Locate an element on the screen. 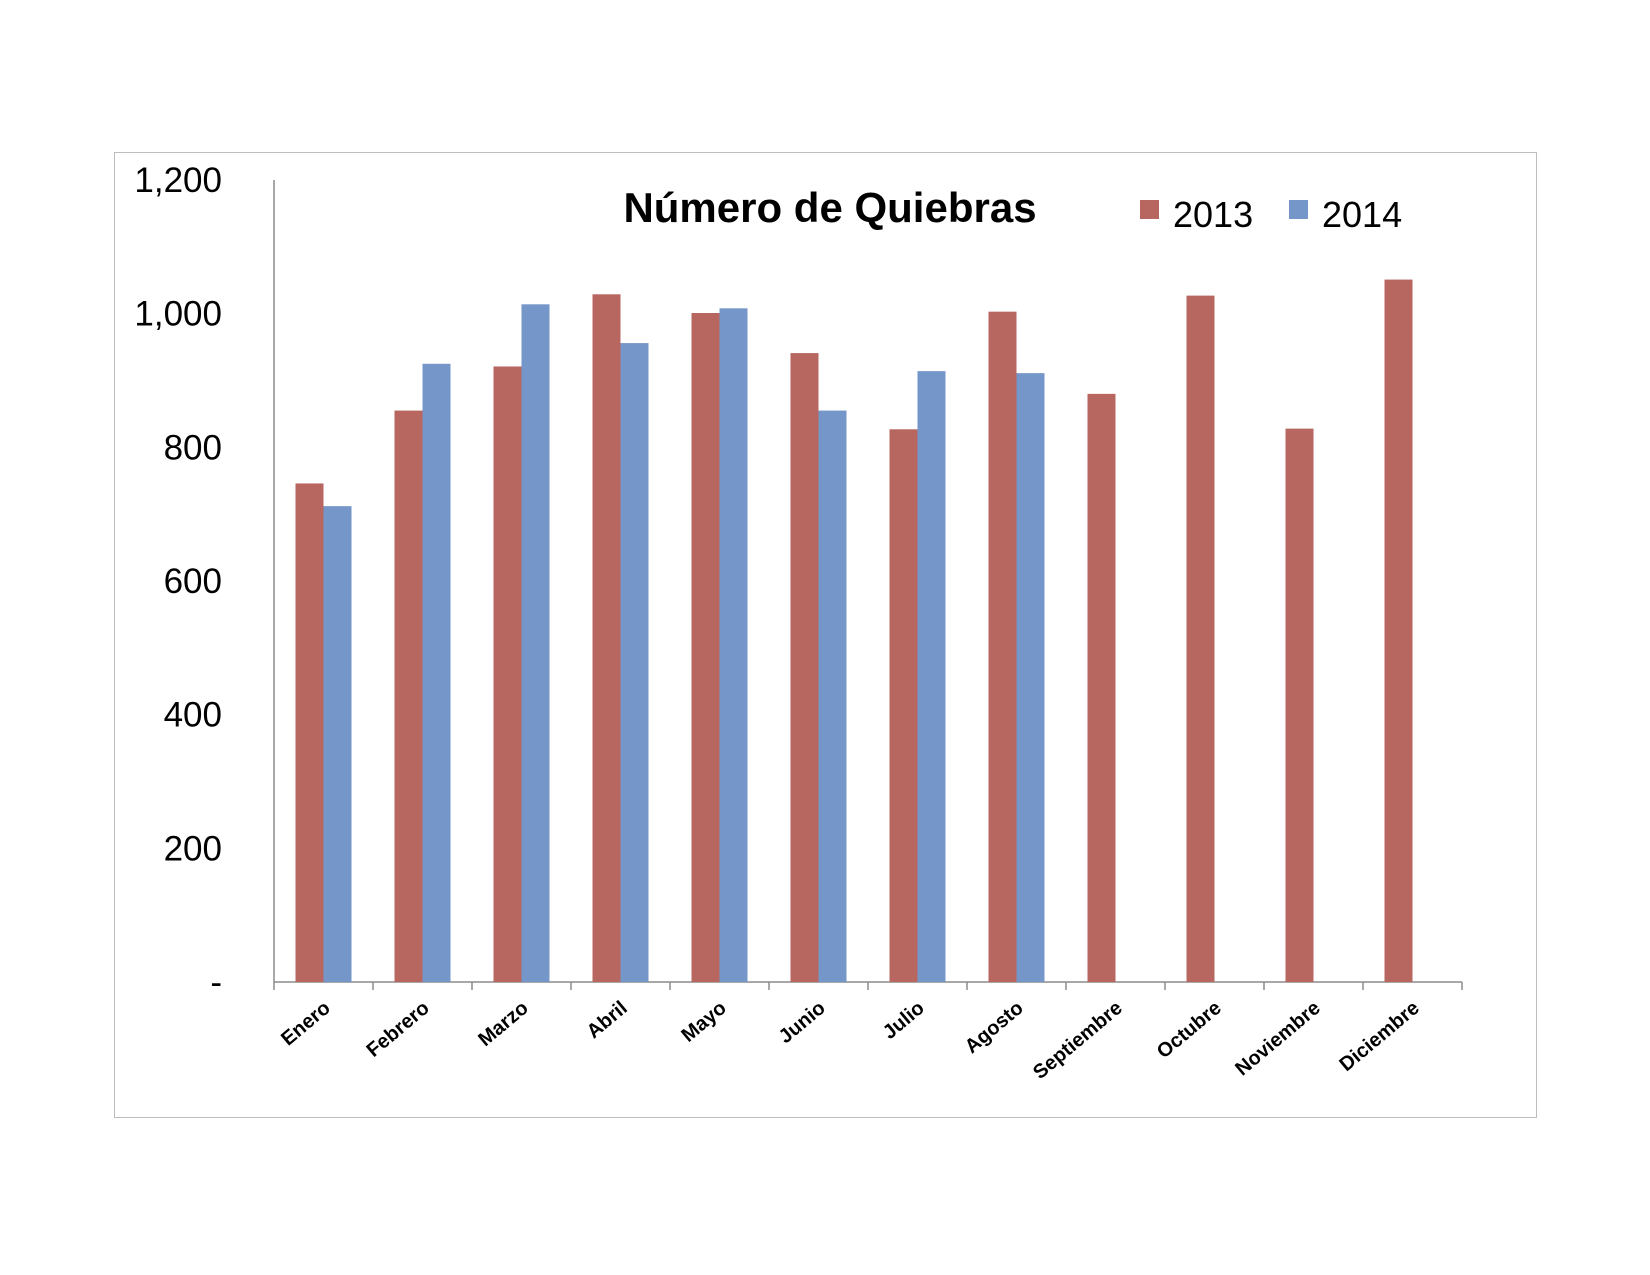 This screenshot has width=1650, height=1275. legend-swatch-2013 is located at coordinates (1149, 209).